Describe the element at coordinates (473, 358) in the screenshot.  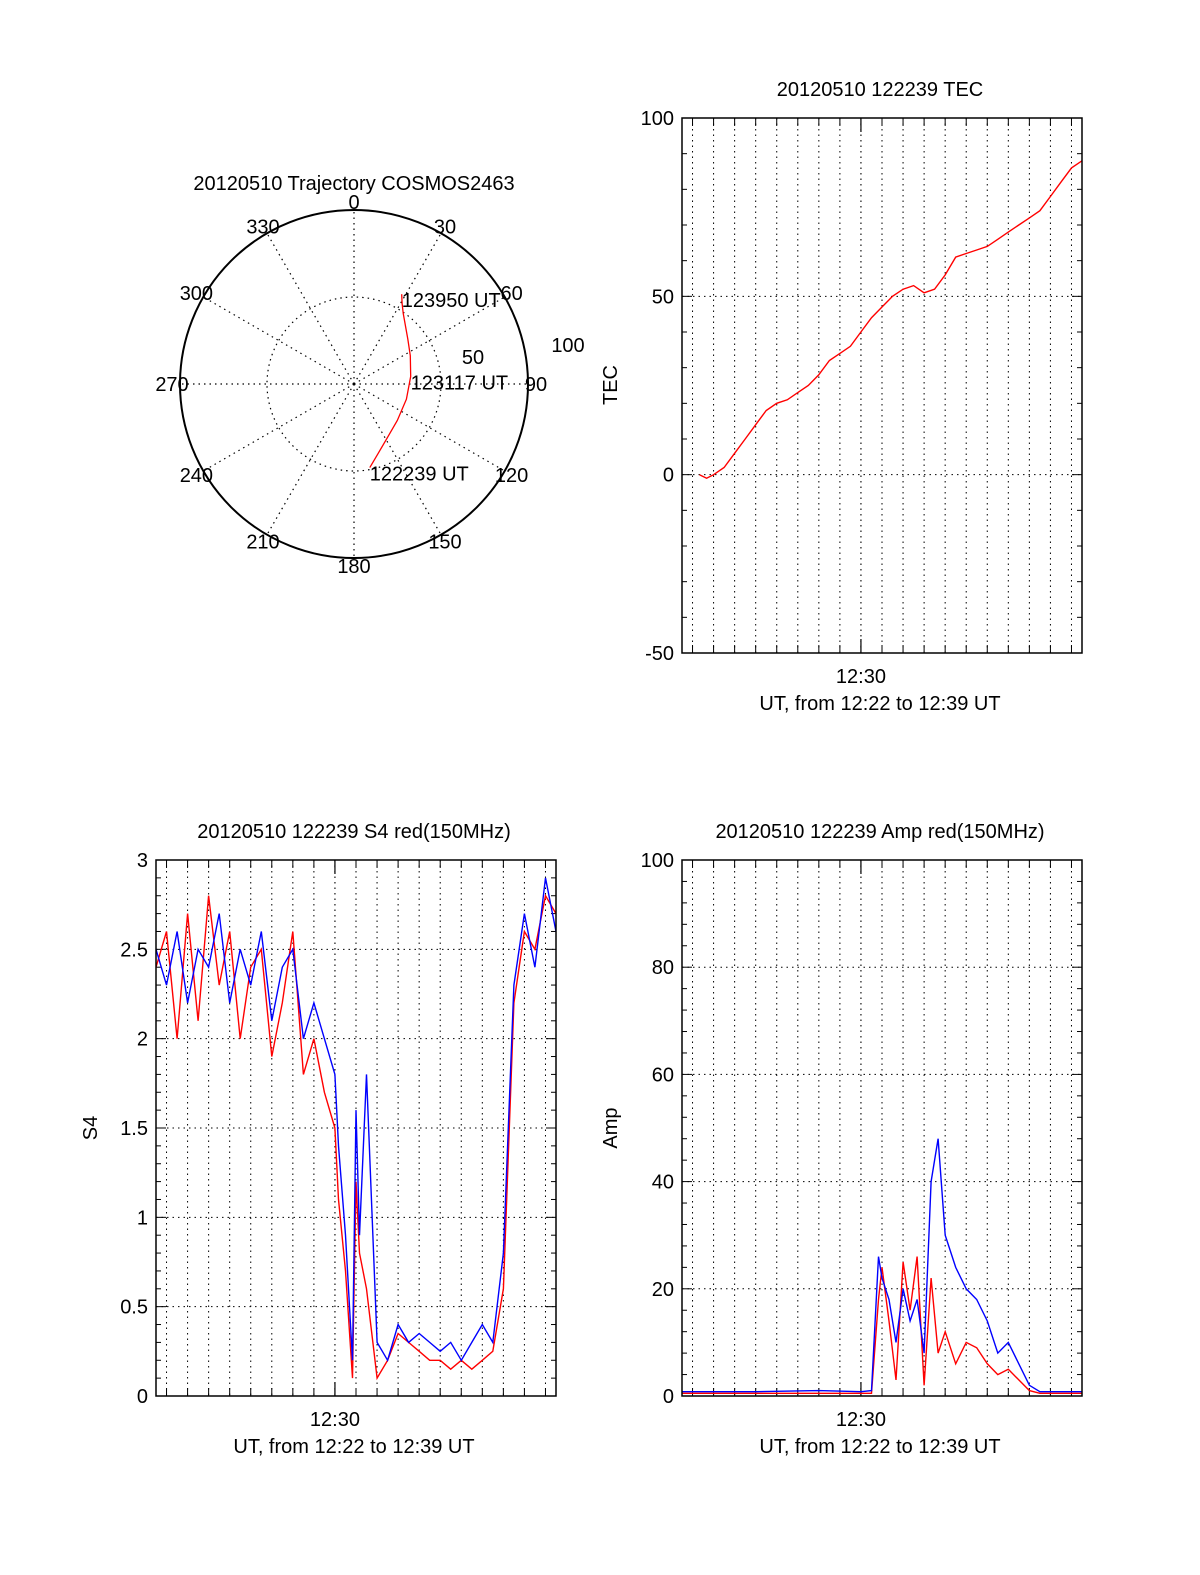
I see `radial-label: 50` at that location.